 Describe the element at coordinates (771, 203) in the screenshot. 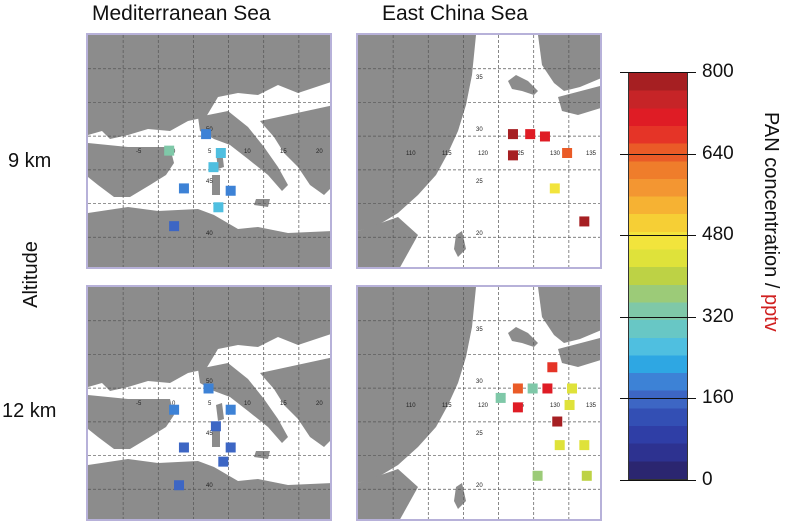

I see `colorbar-title-main: PAN concentration /` at that location.